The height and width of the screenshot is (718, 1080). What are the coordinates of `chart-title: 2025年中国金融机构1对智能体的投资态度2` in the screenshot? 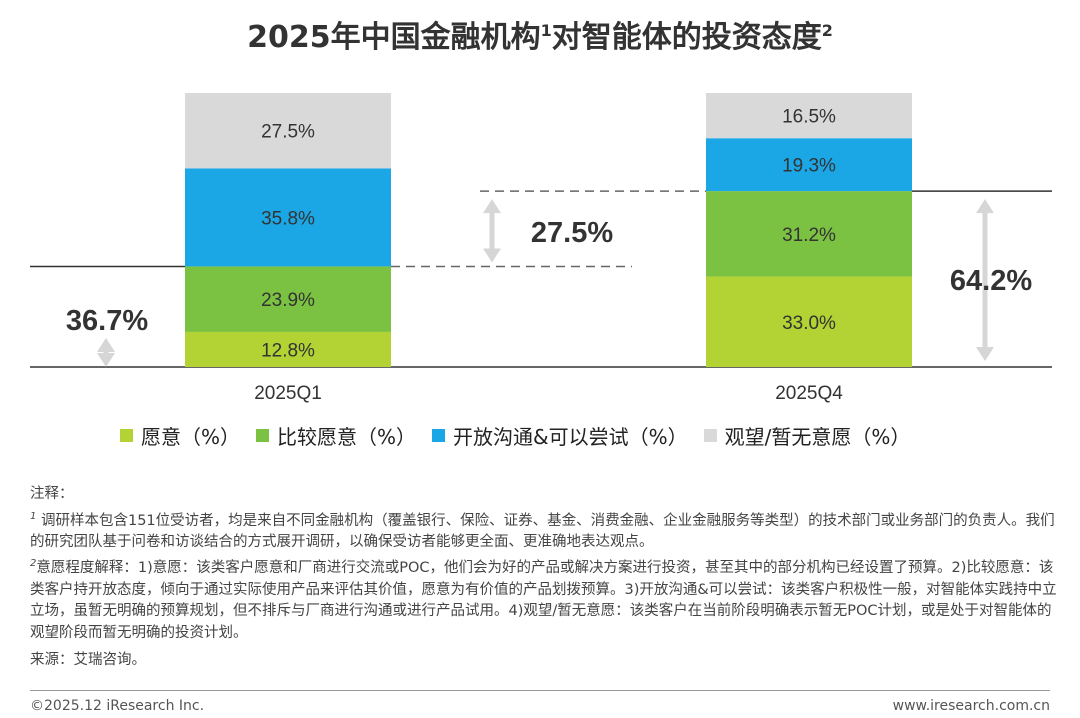 It's located at (540, 34).